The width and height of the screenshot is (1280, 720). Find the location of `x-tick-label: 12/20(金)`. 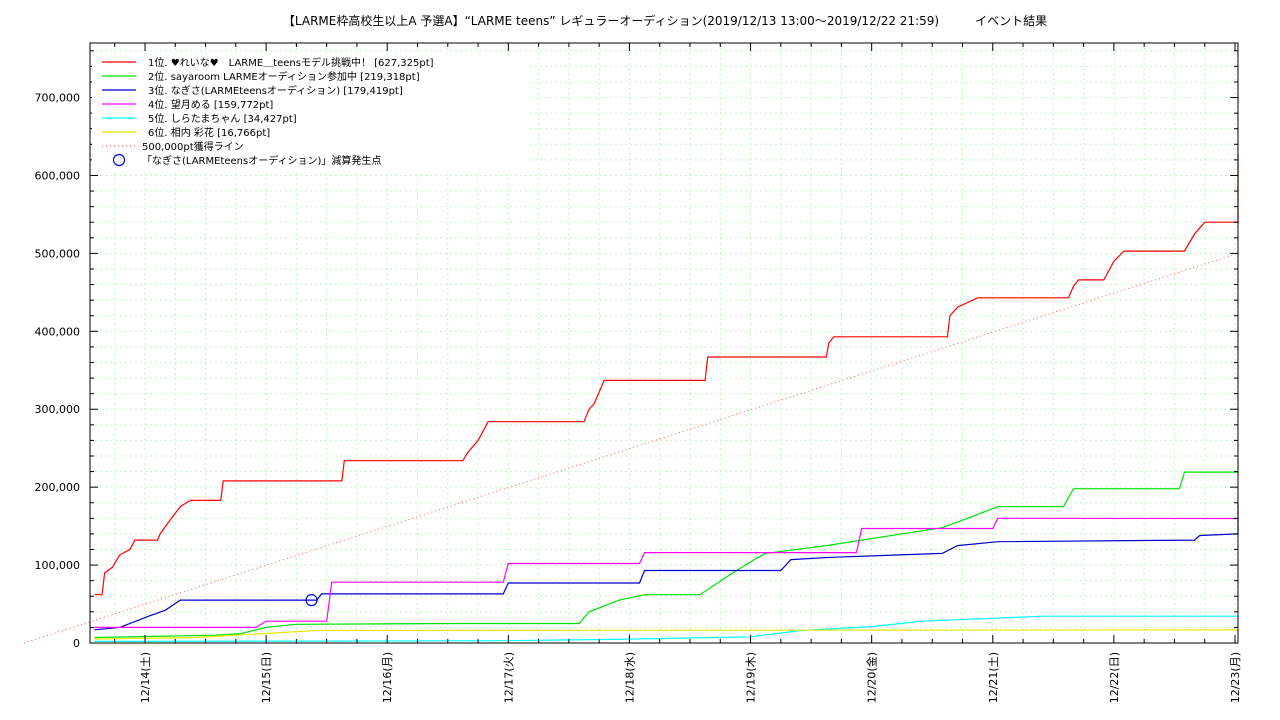

x-tick-label: 12/20(金) is located at coordinates (872, 677).